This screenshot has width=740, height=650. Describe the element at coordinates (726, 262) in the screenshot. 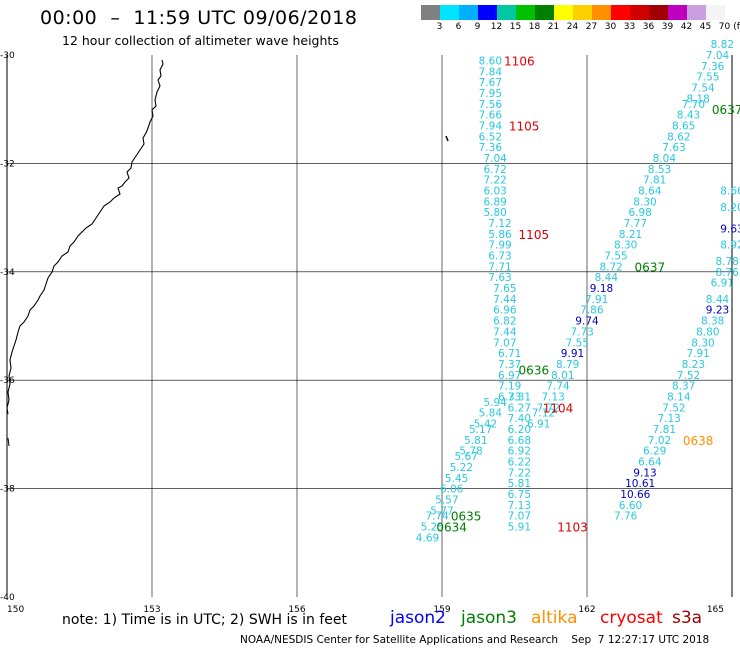

I see `wave-height-value: 8.78` at that location.